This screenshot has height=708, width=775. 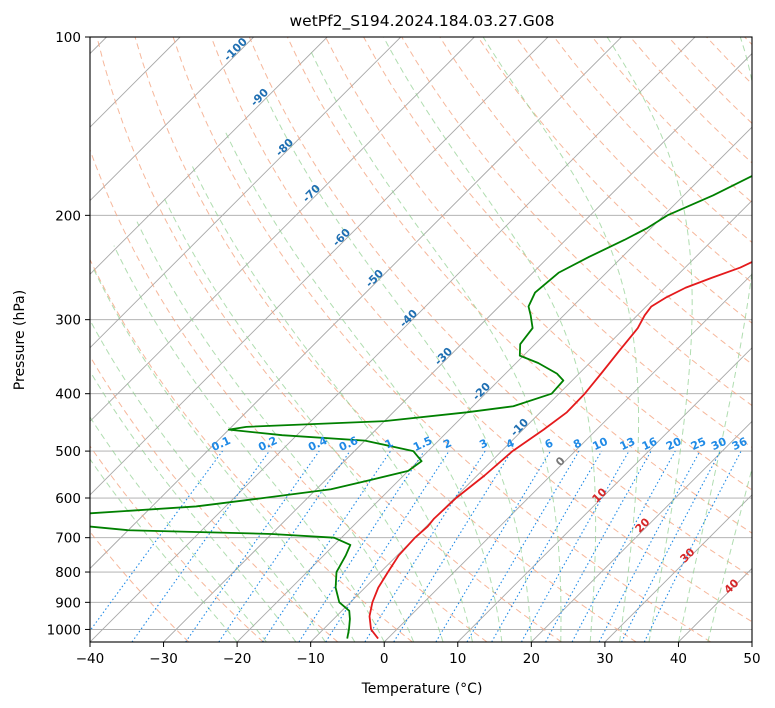 What do you see at coordinates (310, 659) in the screenshot?
I see `x-tick-label: −10` at bounding box center [310, 659].